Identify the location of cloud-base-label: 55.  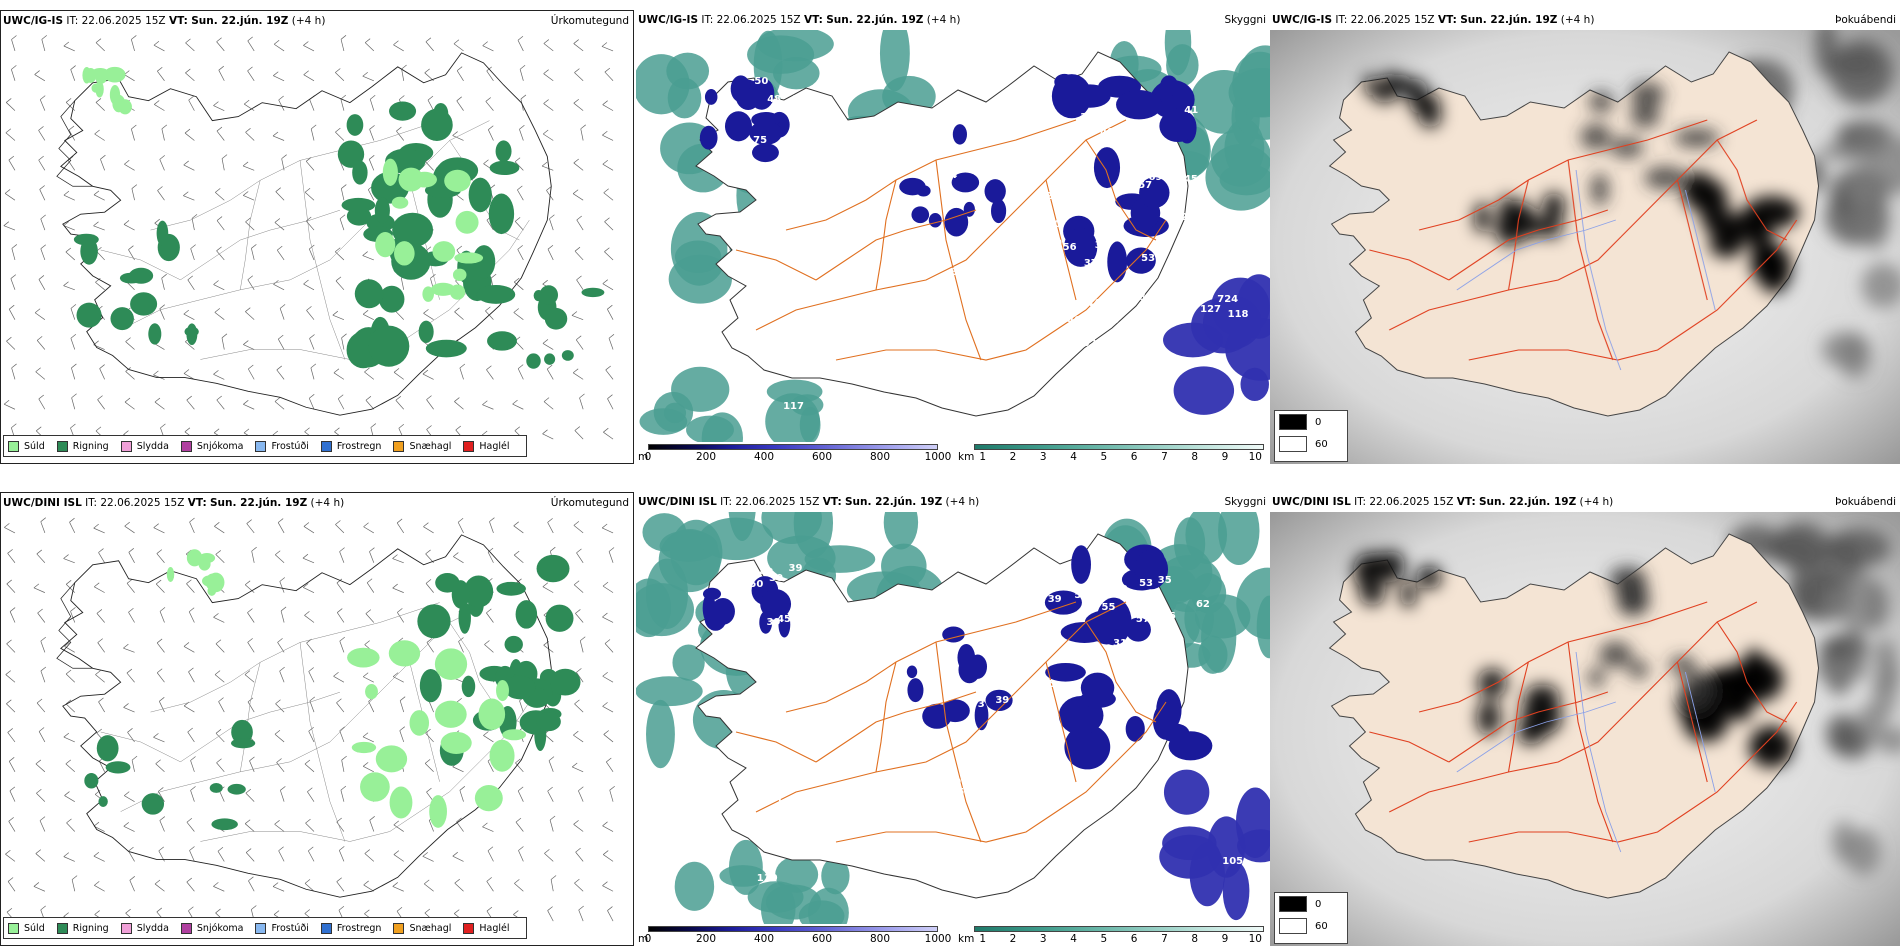
(1108, 607).